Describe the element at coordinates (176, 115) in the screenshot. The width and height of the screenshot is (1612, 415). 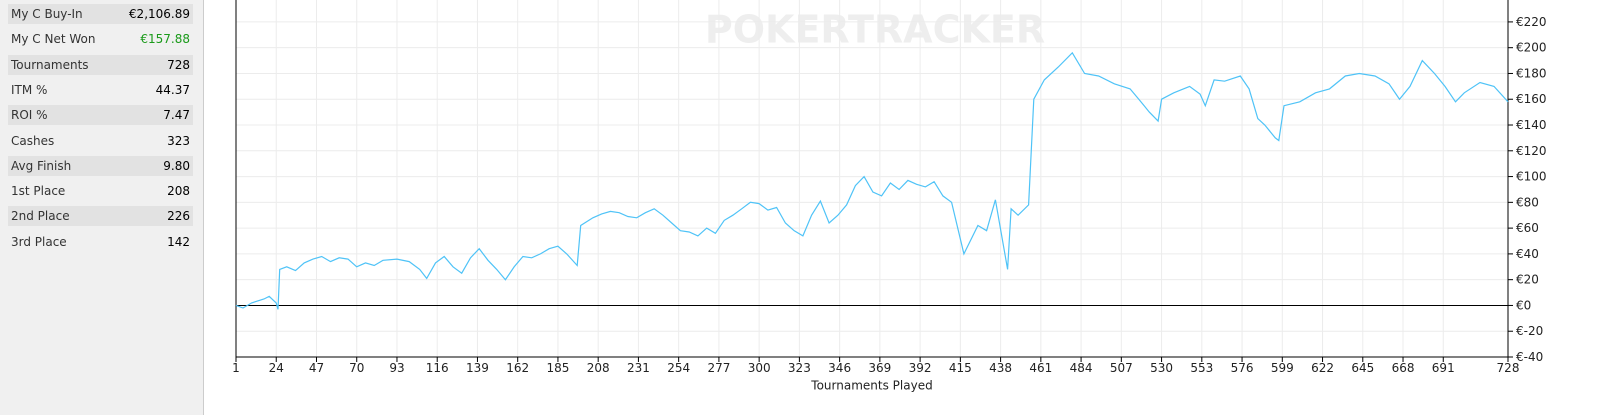
I see `stat-value: 7.47` at that location.